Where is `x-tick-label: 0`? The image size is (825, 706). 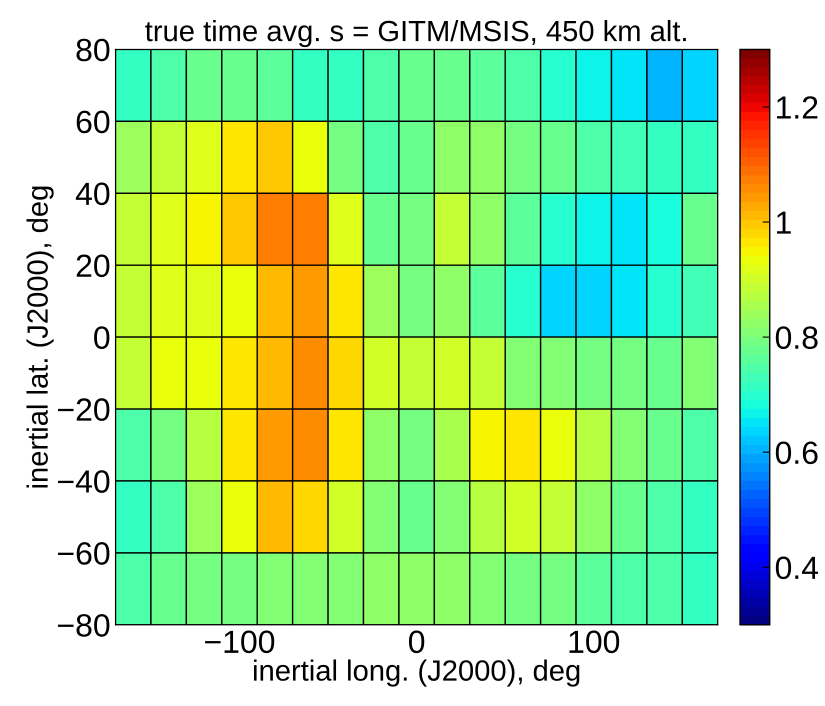
x-tick-label: 0 is located at coordinates (416, 642).